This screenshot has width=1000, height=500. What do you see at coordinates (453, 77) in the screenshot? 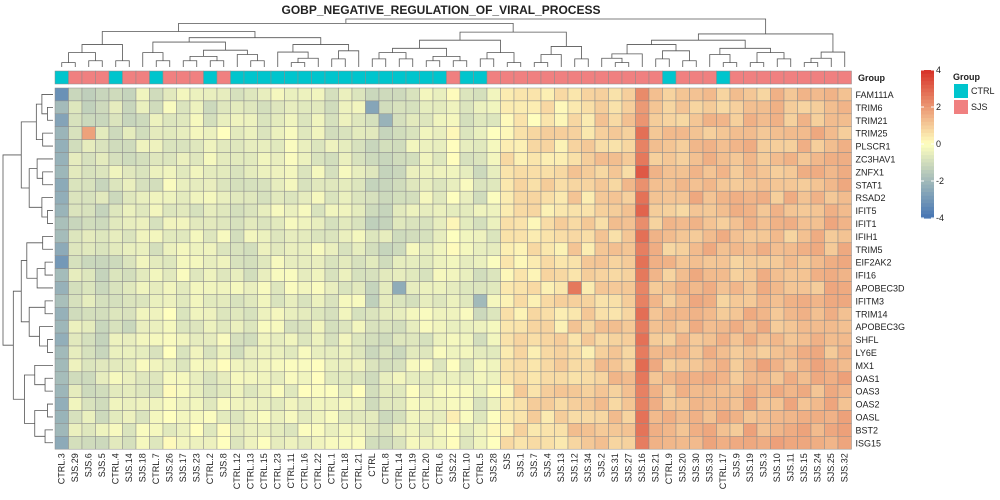
I see `group-annotation-bar` at bounding box center [453, 77].